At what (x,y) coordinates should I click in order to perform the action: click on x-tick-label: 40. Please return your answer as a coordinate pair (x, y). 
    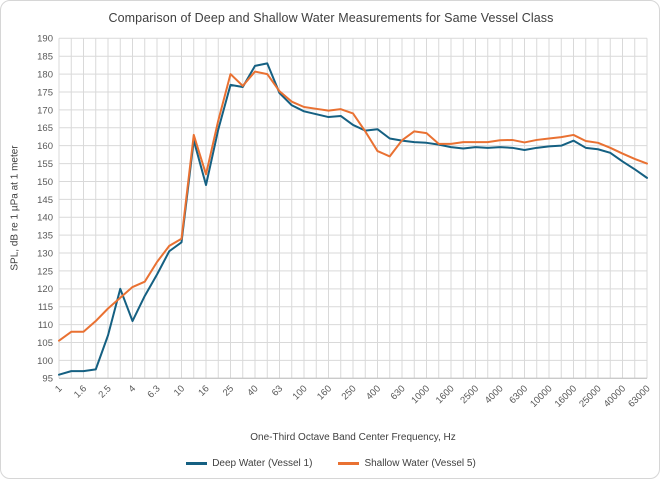
    Looking at the image, I should click on (252, 390).